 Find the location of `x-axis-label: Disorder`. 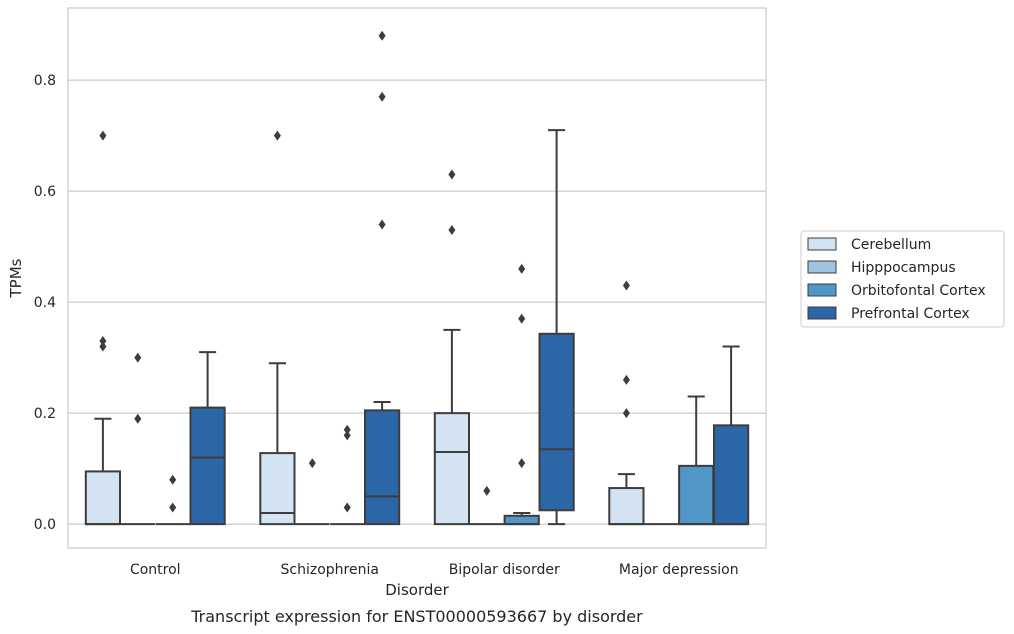

x-axis-label: Disorder is located at coordinates (417, 590).